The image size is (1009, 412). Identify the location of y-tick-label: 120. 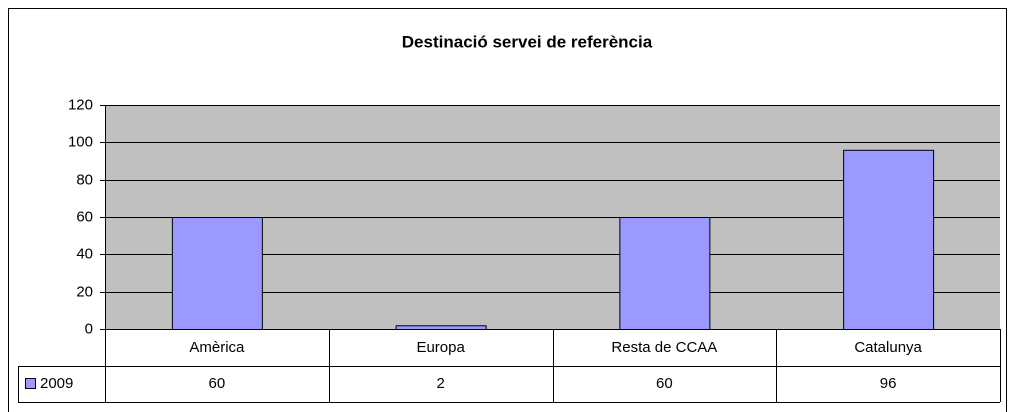
(80, 104).